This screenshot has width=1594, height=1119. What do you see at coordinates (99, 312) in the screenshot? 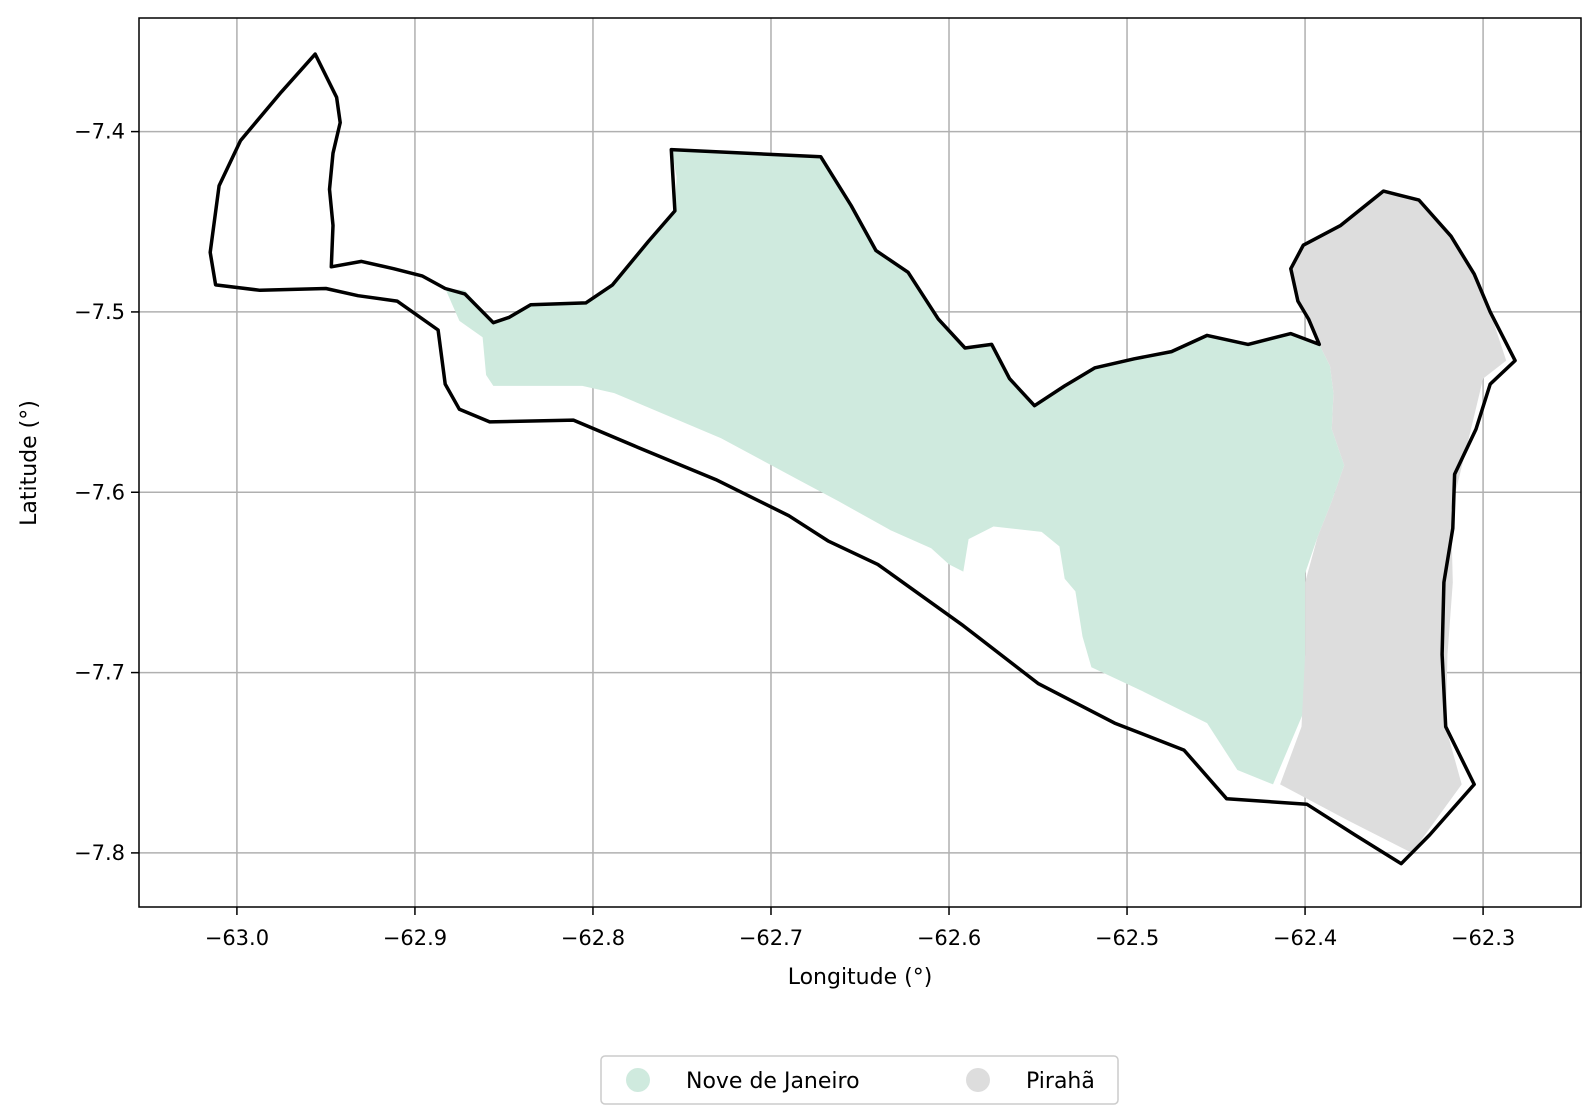
I see `y-tick-label-m7-5: −7.5` at bounding box center [99, 312].